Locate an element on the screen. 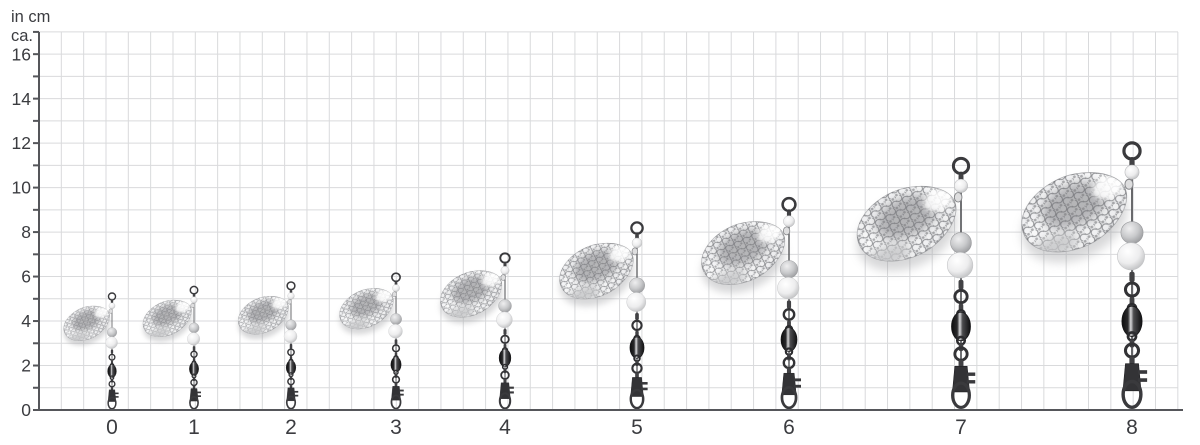  x-tick-label-5: 5 is located at coordinates (637, 427).